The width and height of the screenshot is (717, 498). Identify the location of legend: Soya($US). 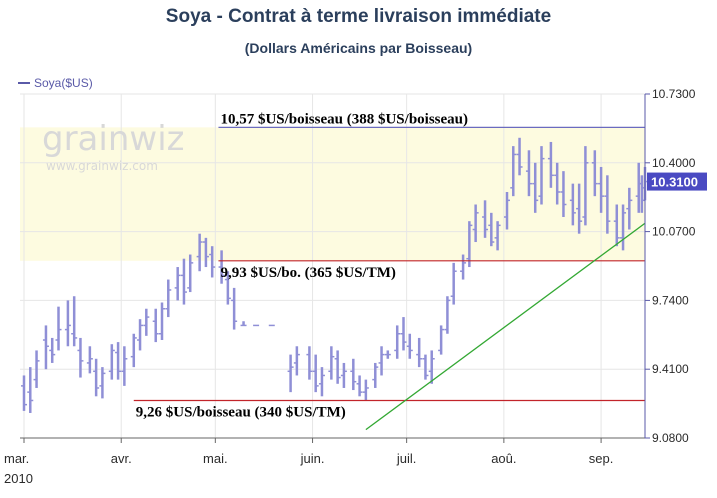
(55, 83).